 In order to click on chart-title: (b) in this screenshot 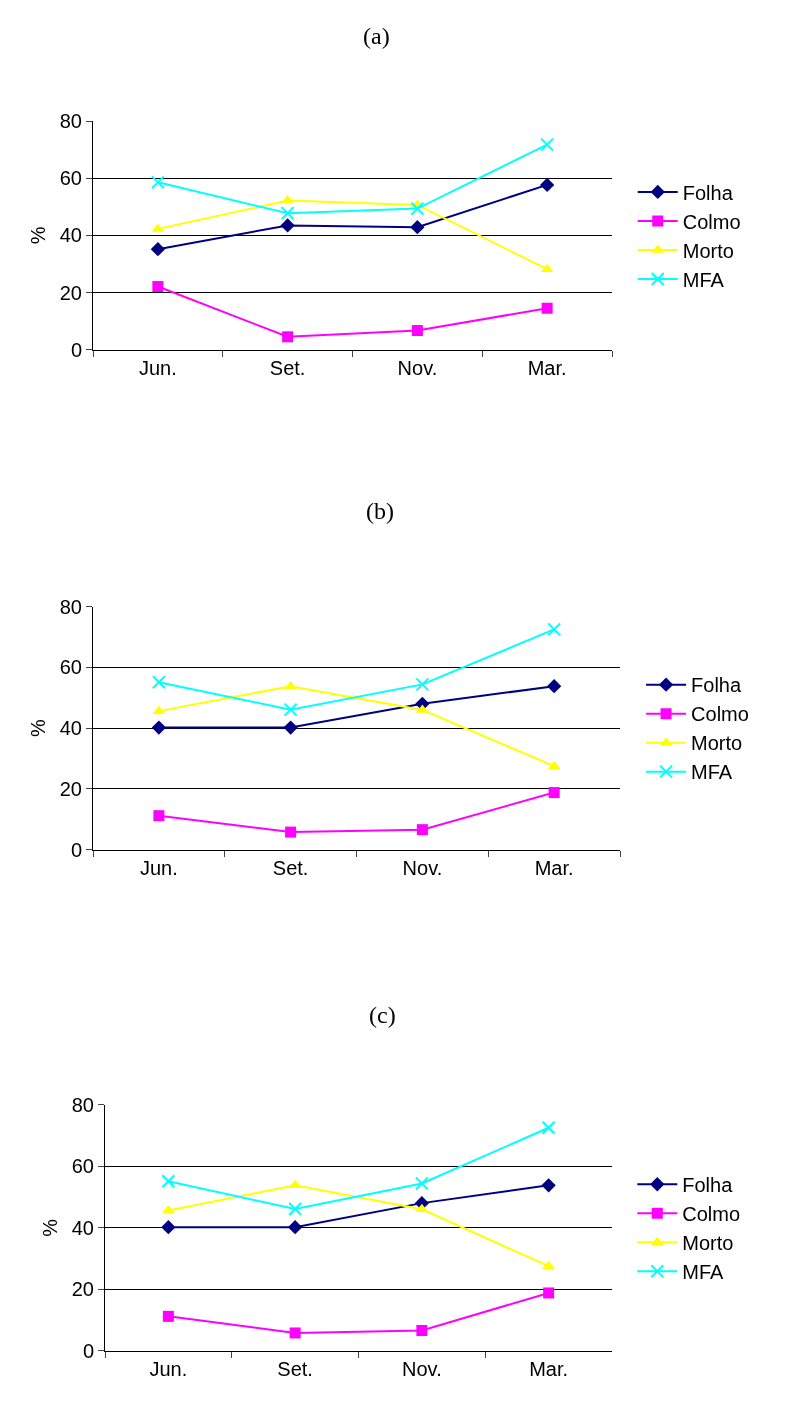, I will do `click(380, 511)`.